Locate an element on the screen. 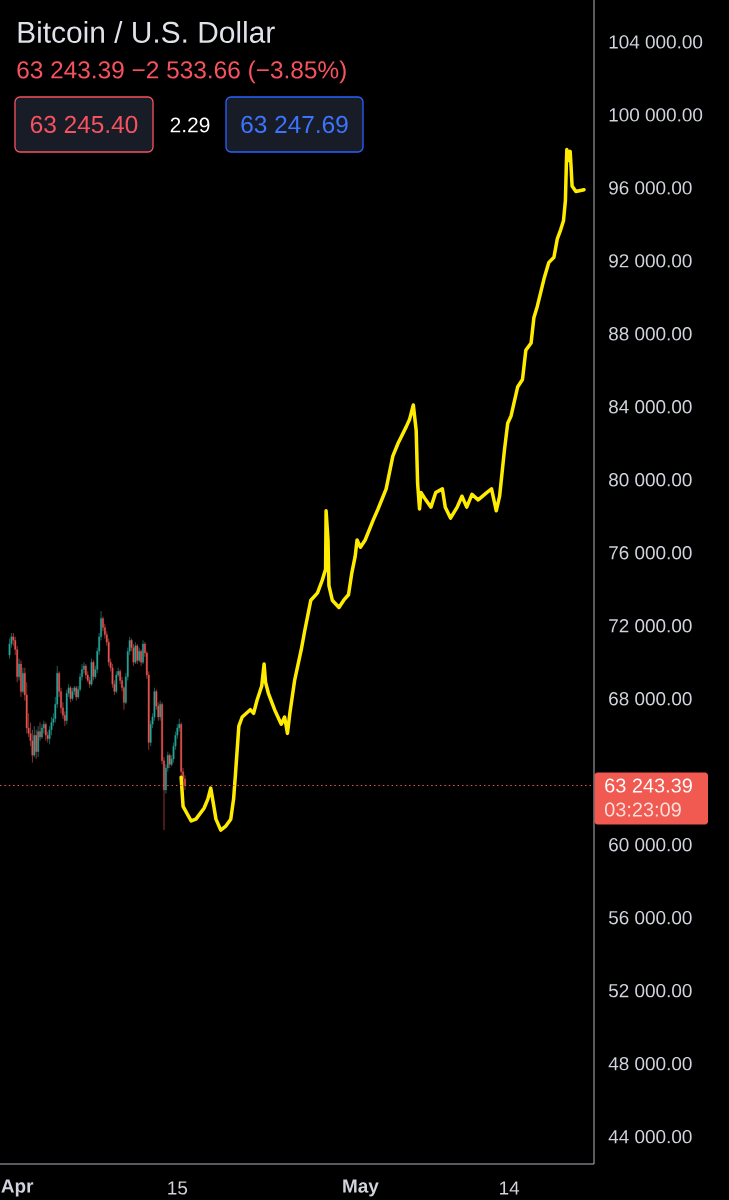 The height and width of the screenshot is (1200, 729). y-tick-label: 60 000.00 is located at coordinates (650, 844).